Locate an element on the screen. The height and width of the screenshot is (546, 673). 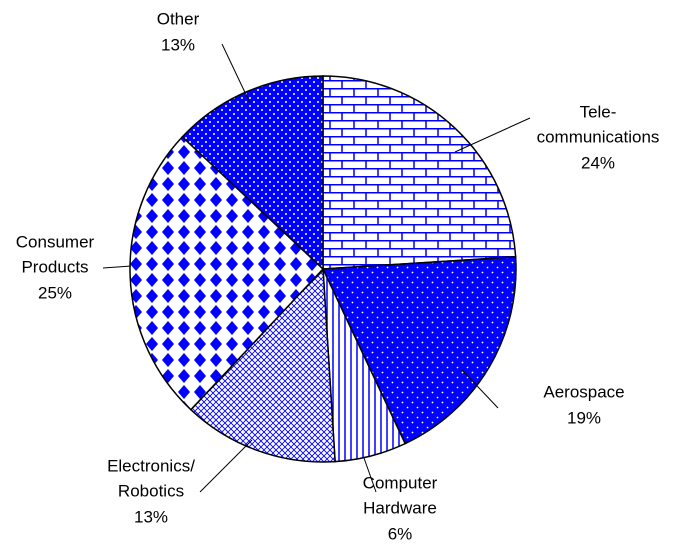
value-label: 24% is located at coordinates (598, 162).